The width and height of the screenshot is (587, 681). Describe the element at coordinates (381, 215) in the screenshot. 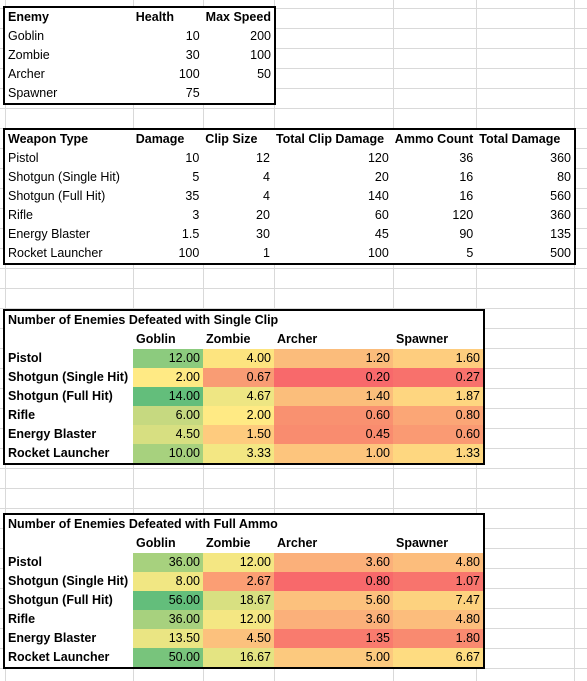

I see `value-cell: 60` at that location.